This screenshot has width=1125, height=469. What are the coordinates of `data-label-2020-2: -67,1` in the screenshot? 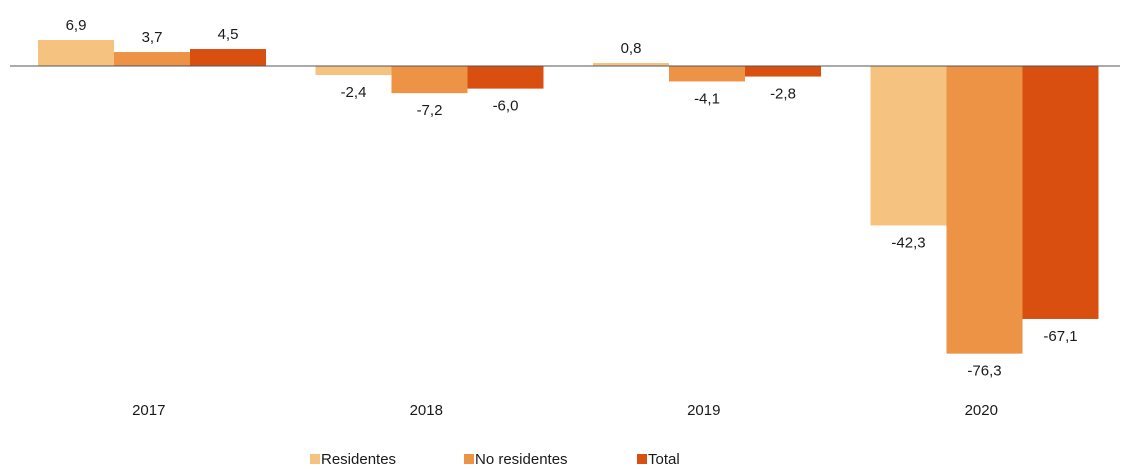 It's located at (1060, 336).